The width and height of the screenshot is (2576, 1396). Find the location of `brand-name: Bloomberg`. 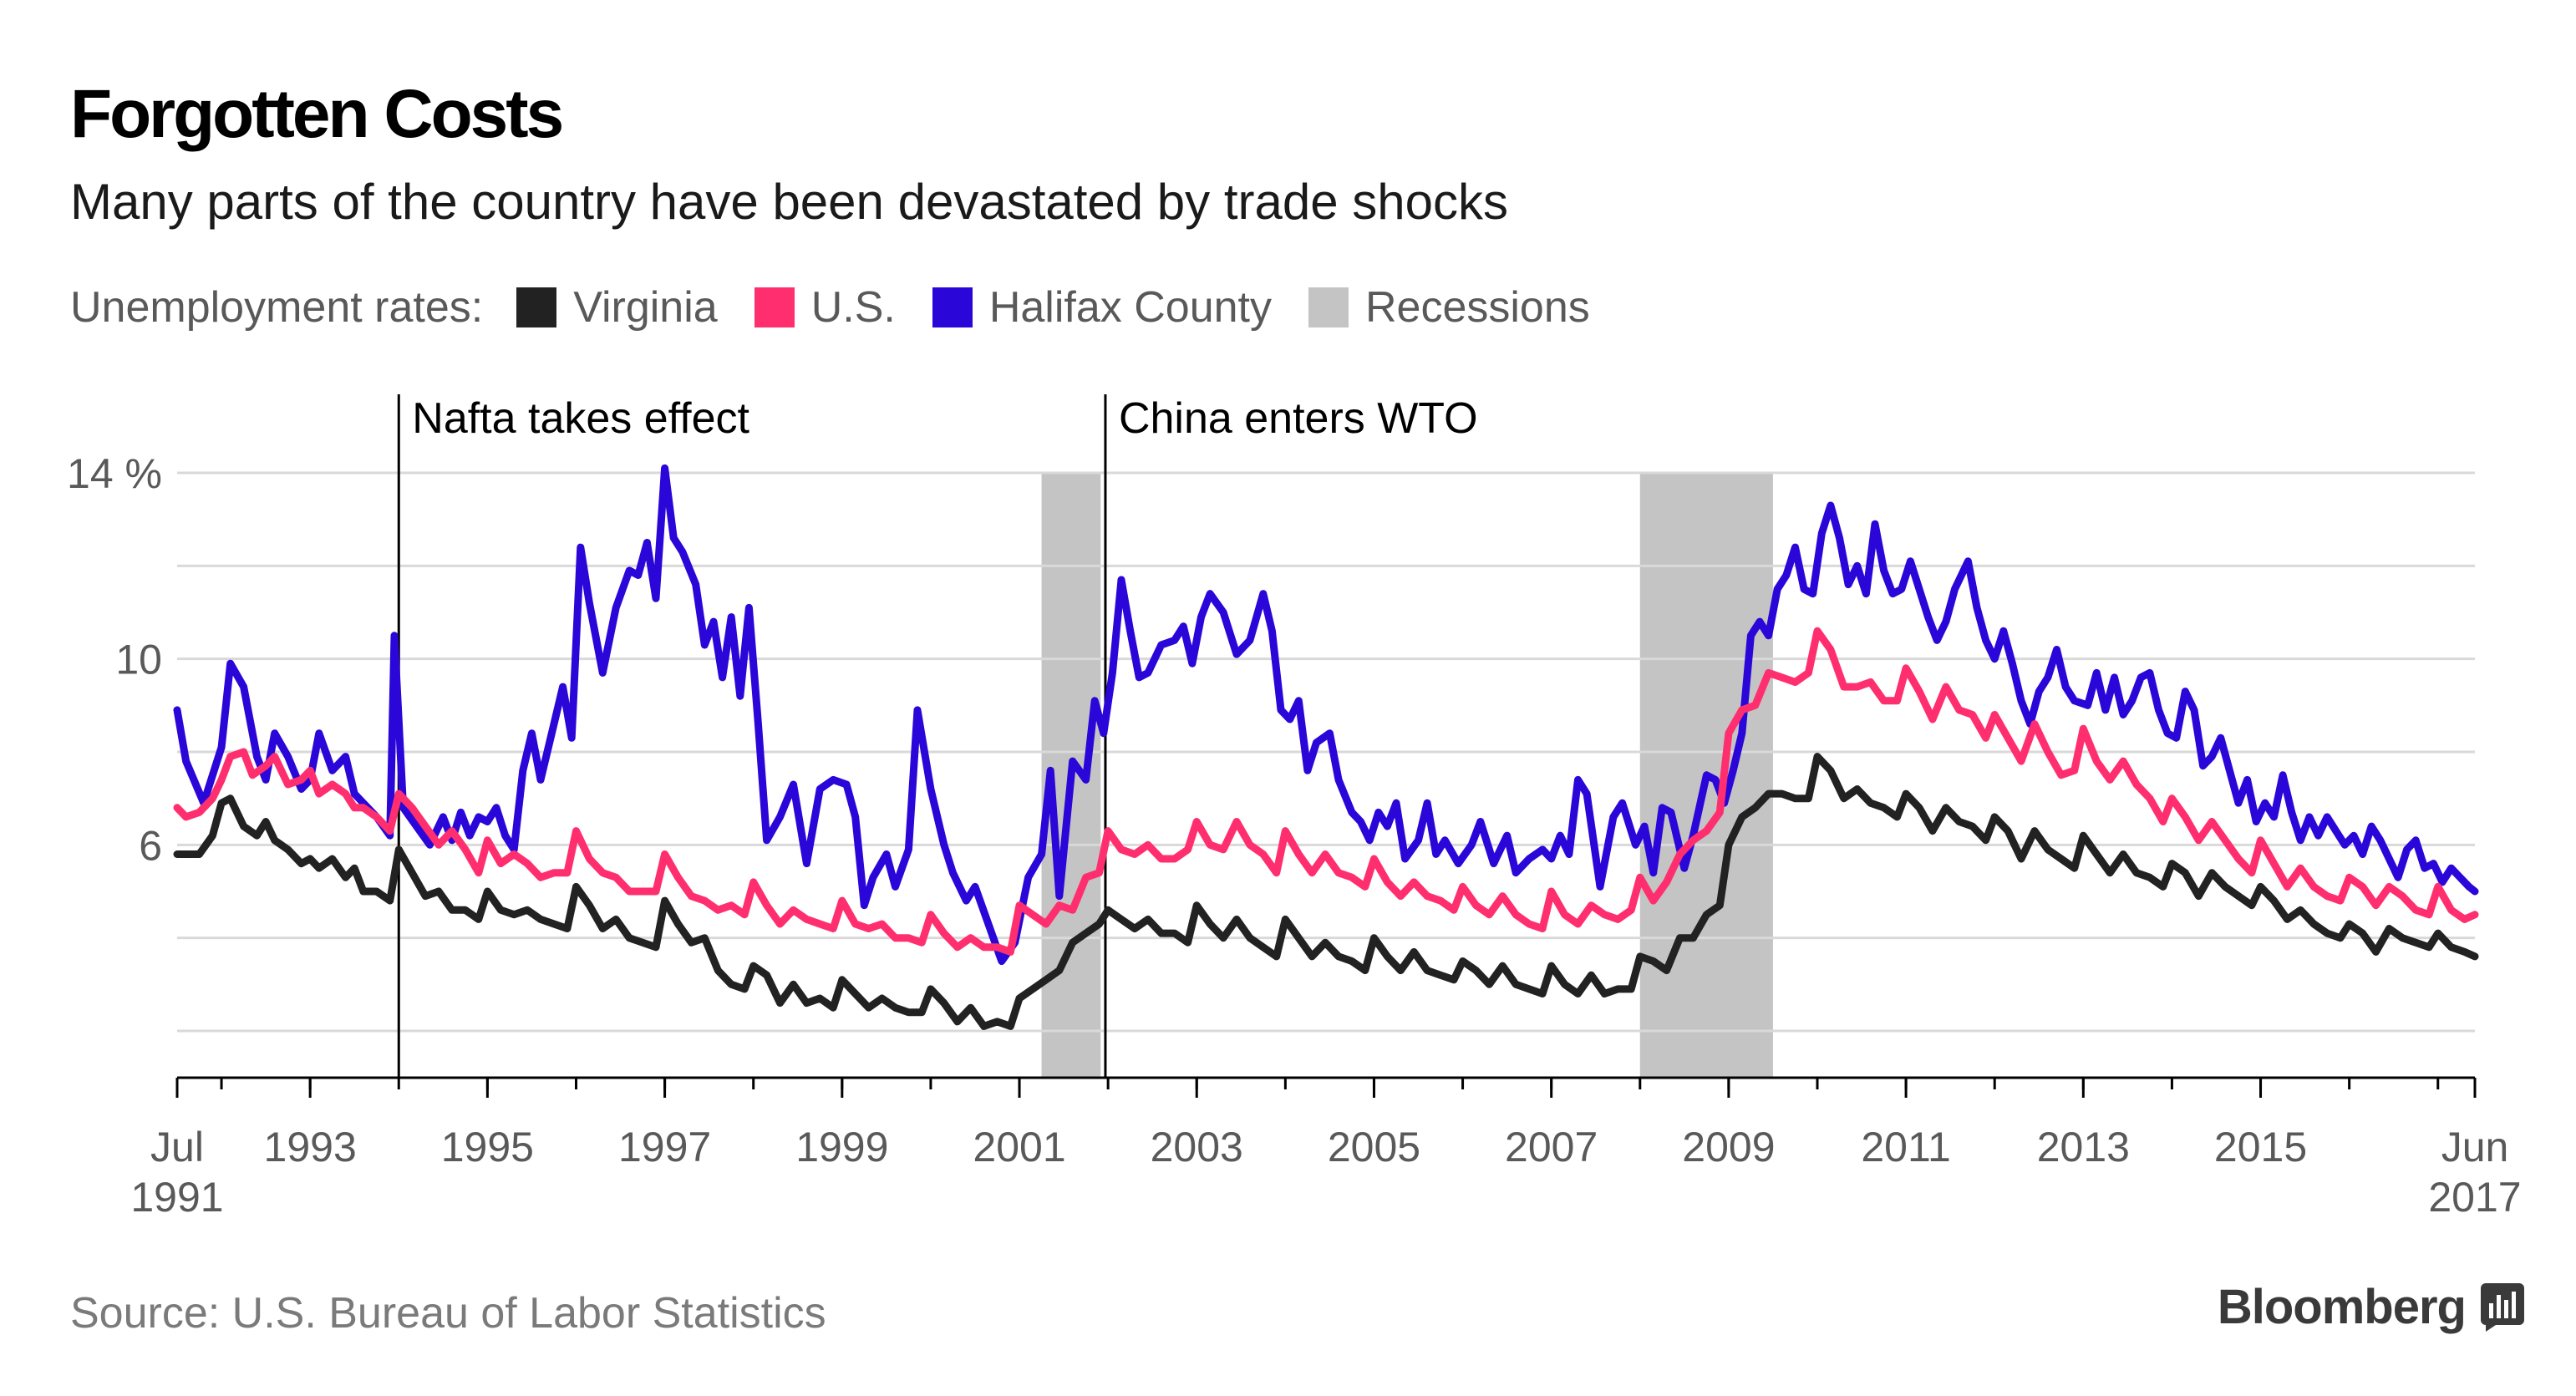

brand-name: Bloomberg is located at coordinates (2342, 1307).